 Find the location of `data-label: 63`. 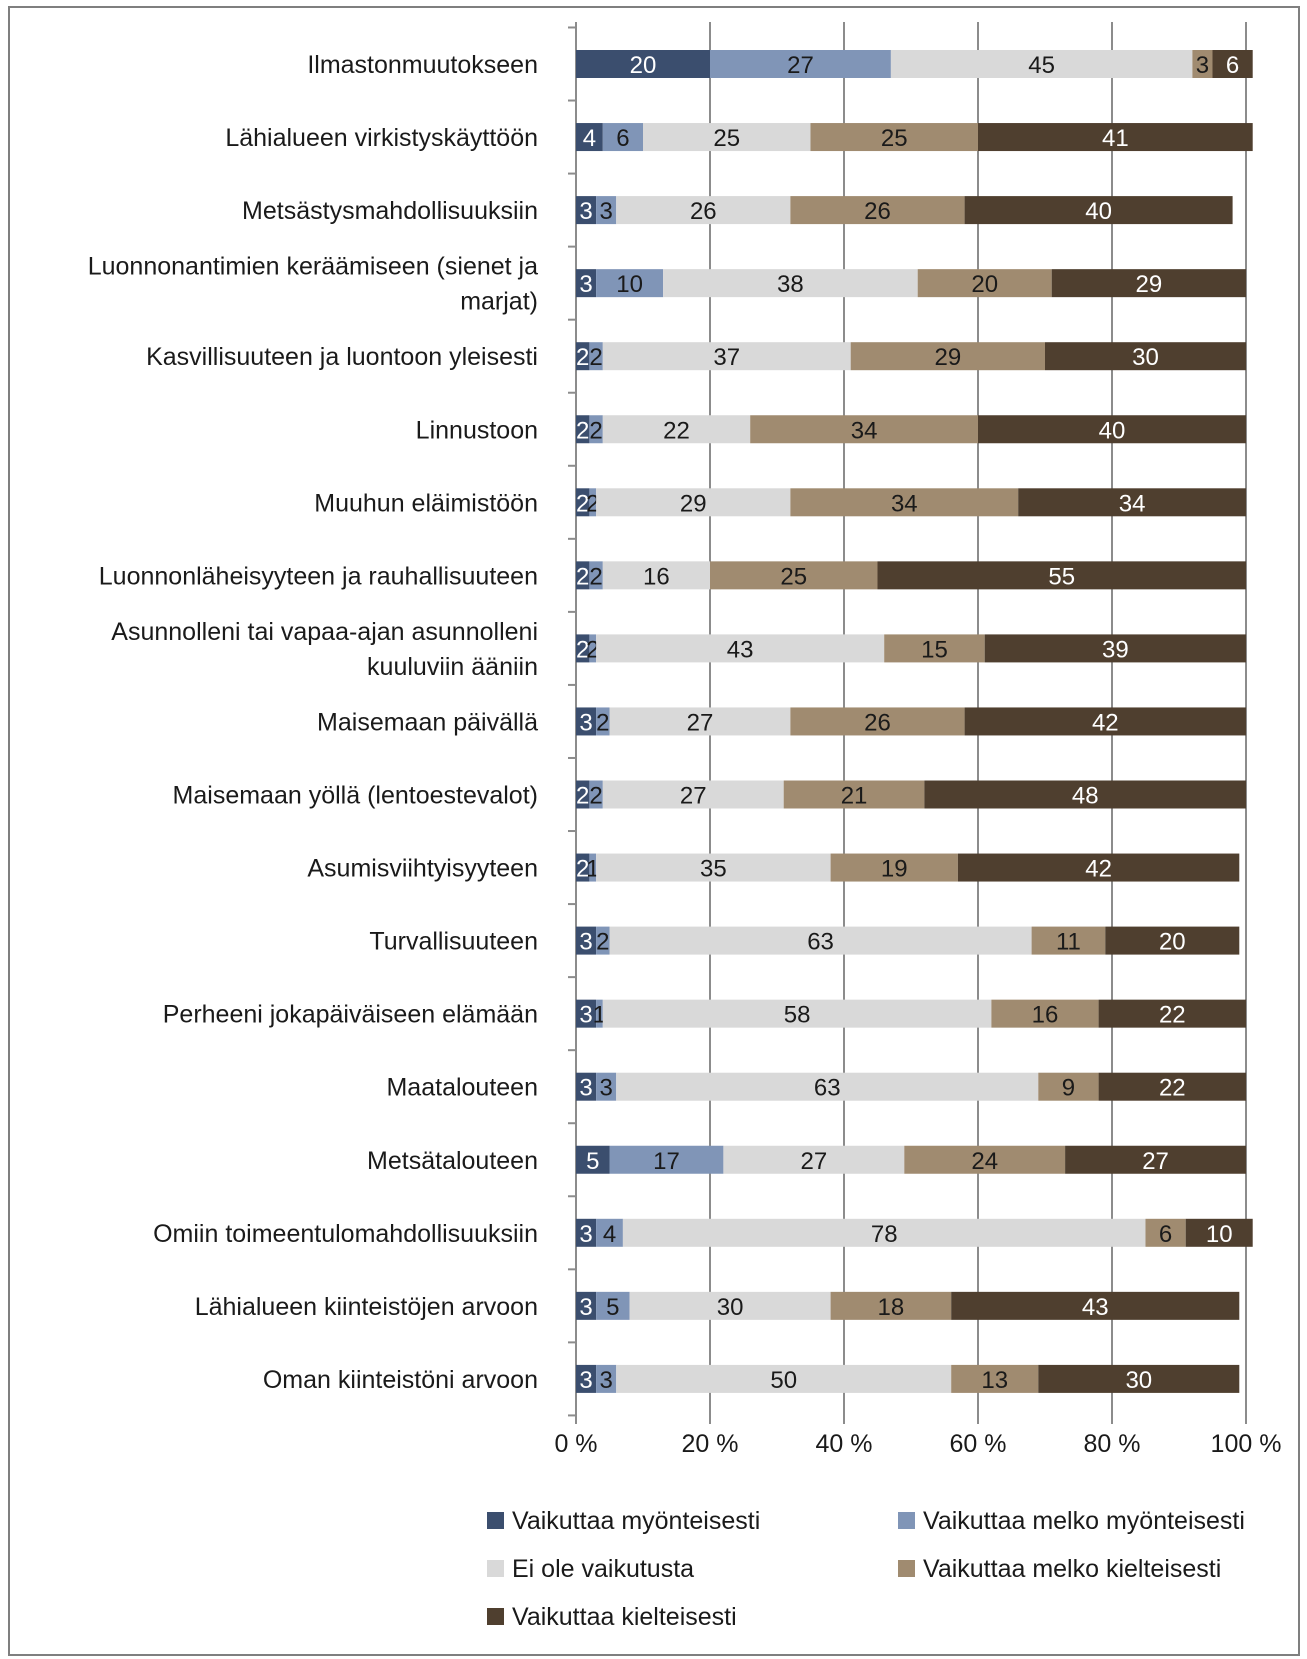

data-label: 63 is located at coordinates (827, 1088).